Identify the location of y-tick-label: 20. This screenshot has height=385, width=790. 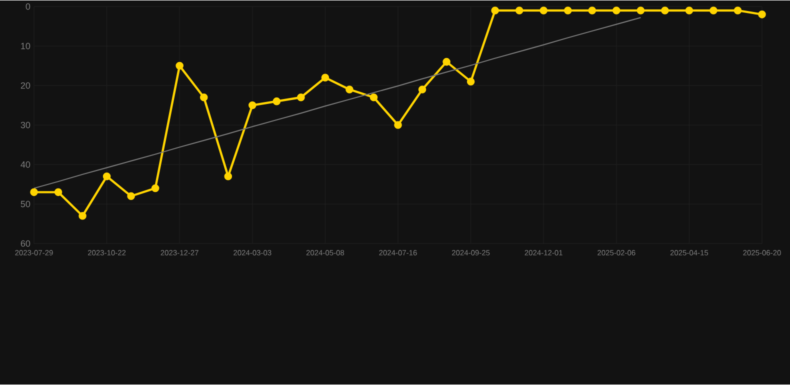
(25, 85).